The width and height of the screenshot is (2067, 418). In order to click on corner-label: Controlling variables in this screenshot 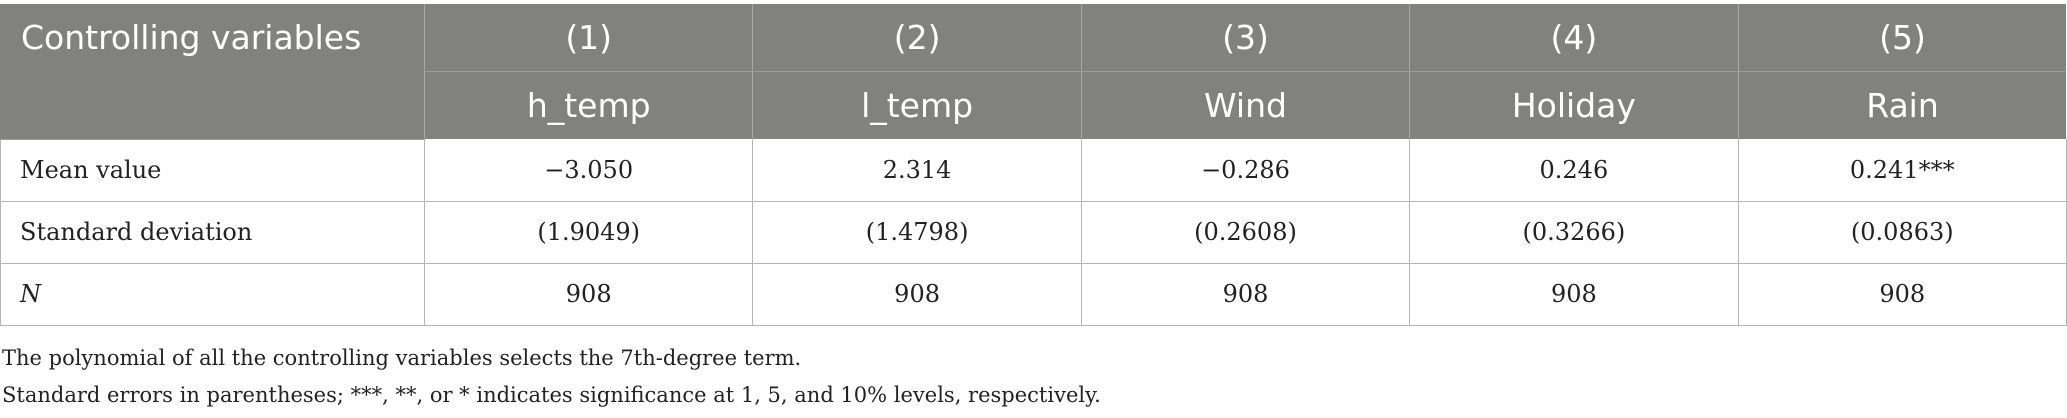, I will do `click(212, 72)`.